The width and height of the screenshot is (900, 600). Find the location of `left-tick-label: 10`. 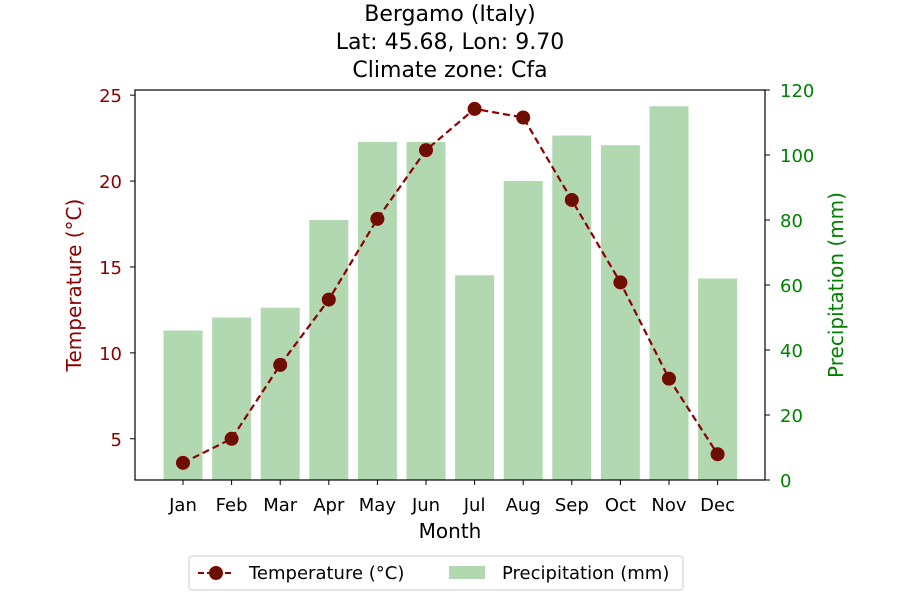

left-tick-label: 10 is located at coordinates (110, 354).